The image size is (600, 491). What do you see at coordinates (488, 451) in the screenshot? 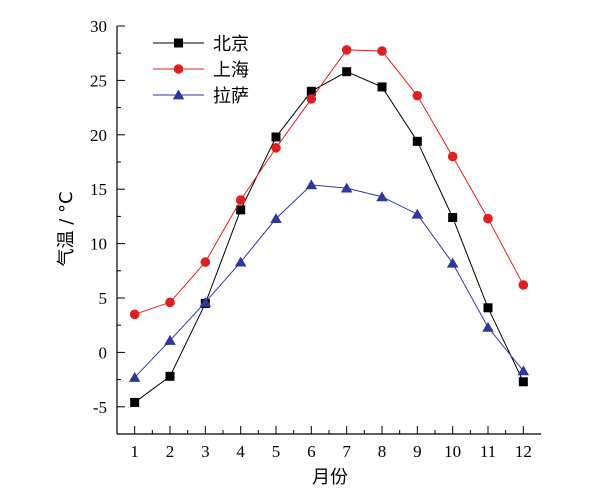
I see `x-tick-label: 11` at bounding box center [488, 451].